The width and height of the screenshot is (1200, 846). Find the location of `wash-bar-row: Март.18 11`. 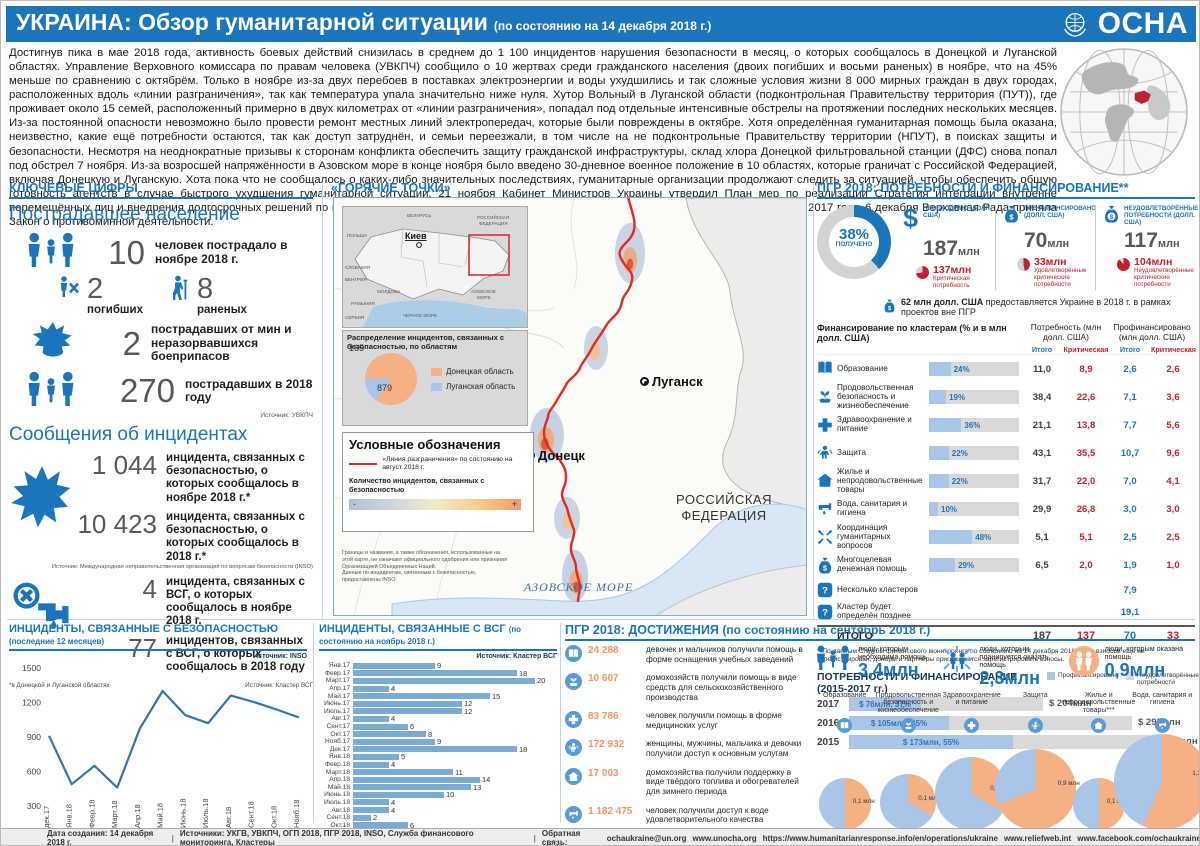

wash-bar-row: Март.18 11 is located at coordinates (438, 772).